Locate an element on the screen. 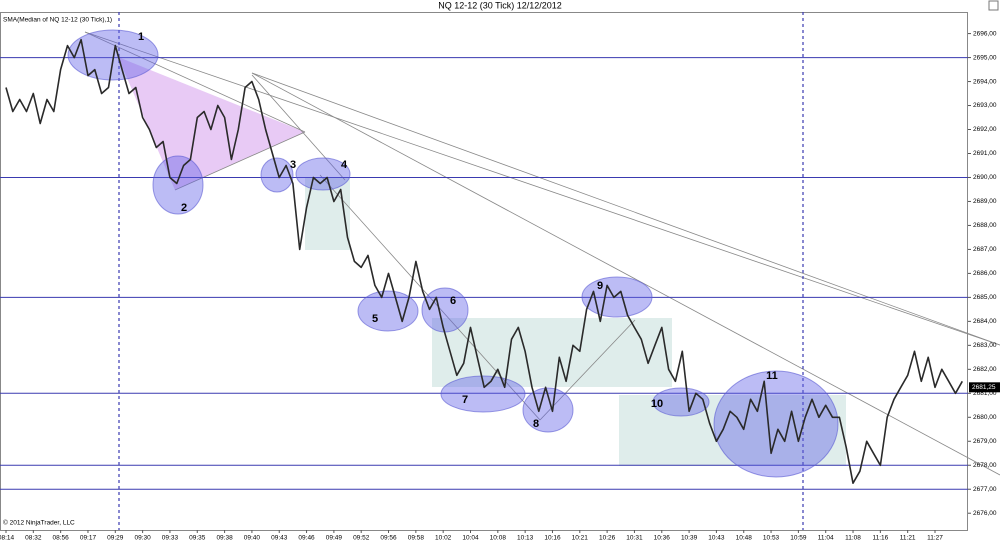 Image resolution: width=1000 pixels, height=551 pixels. x-tick-label: 10:02 is located at coordinates (443, 538).